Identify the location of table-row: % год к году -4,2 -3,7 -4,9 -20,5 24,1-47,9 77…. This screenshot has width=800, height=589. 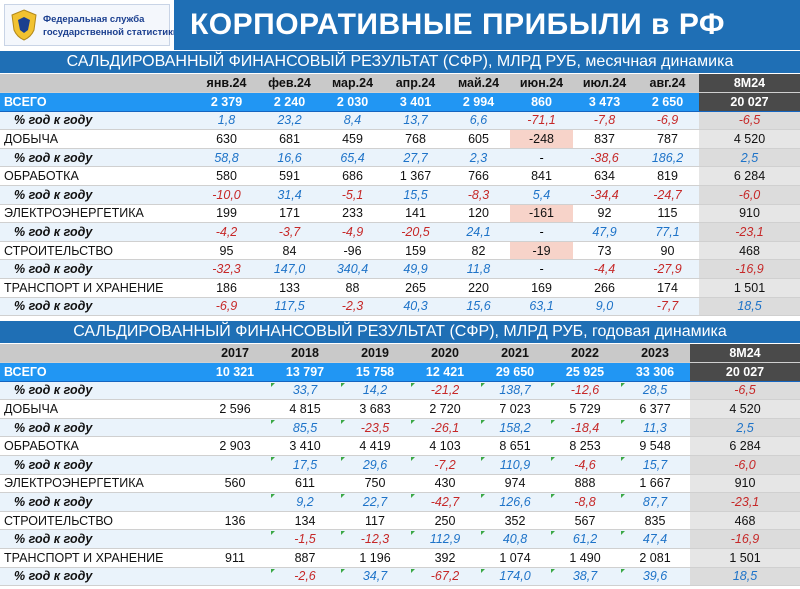
(400, 232).